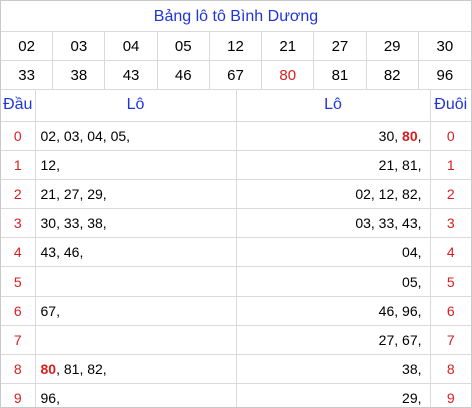 The image size is (472, 408). I want to click on lo-left-cell: 96,, so click(136, 395).